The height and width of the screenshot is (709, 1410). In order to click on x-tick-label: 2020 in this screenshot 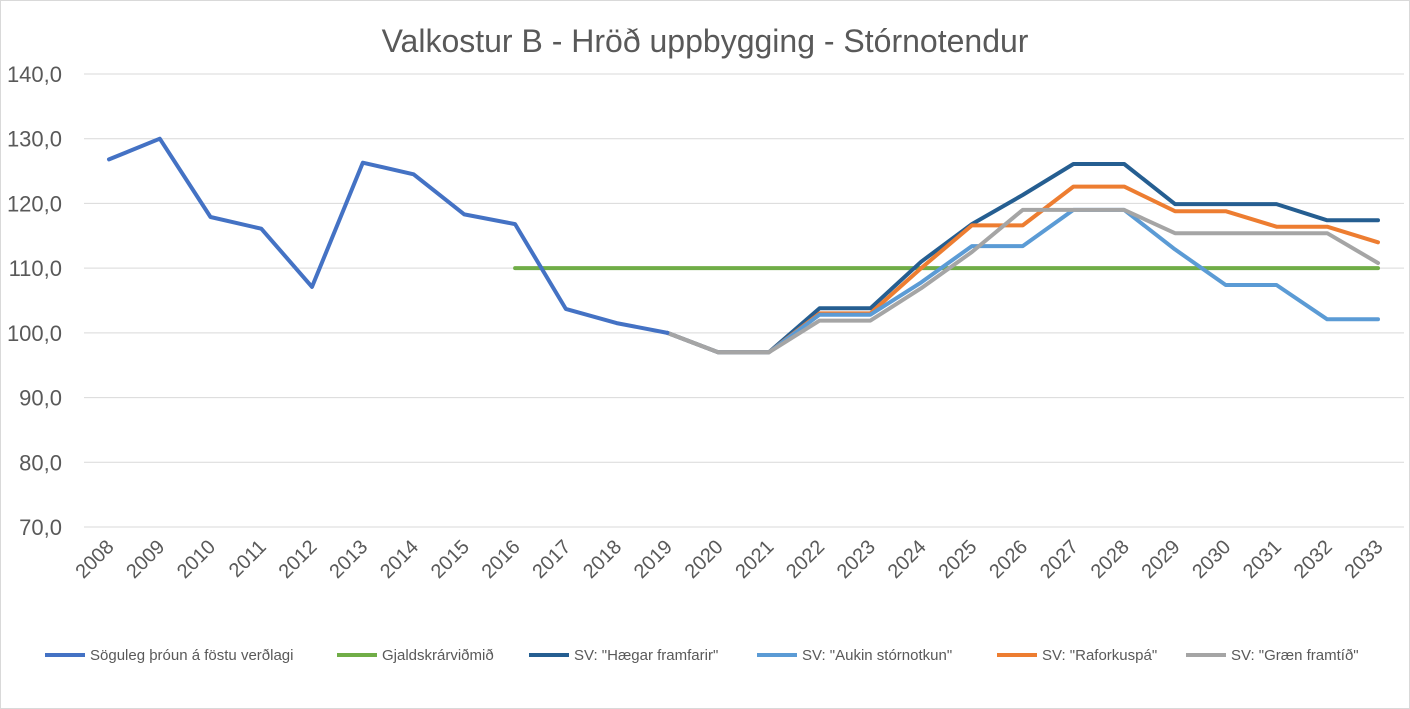, I will do `click(704, 559)`.